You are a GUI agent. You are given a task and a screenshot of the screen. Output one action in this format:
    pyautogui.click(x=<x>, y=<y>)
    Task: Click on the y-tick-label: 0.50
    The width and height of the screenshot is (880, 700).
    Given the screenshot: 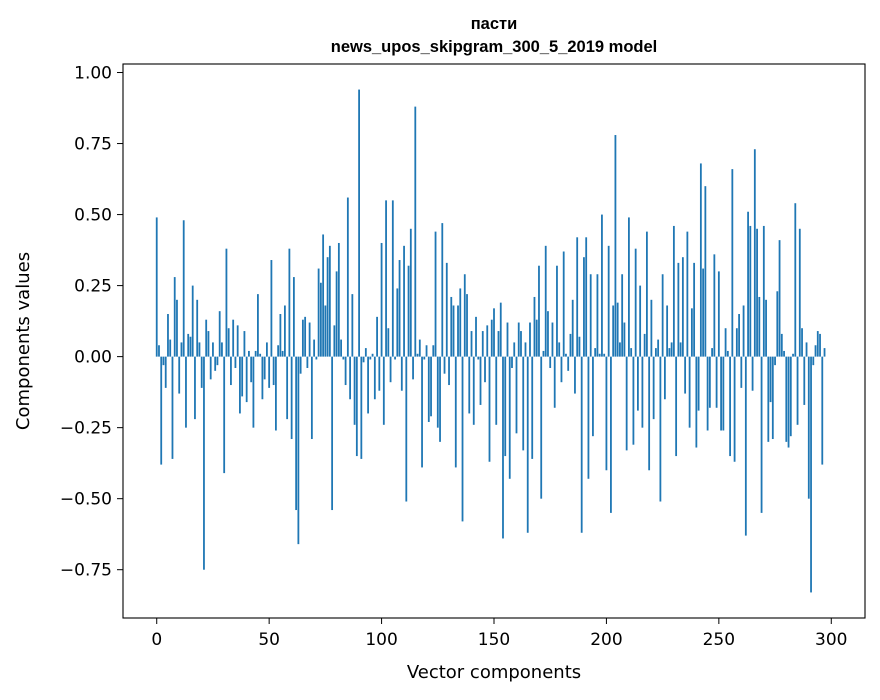 What is the action you would take?
    pyautogui.click(x=93, y=216)
    